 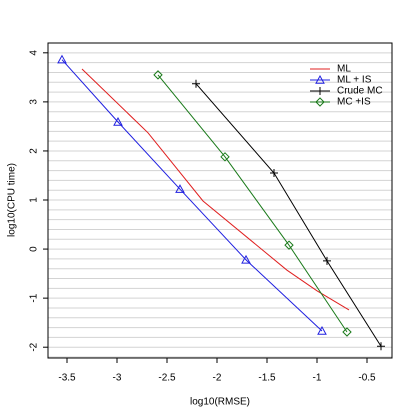 I want to click on y-axis-title: log10(CPU time), so click(x=12, y=200).